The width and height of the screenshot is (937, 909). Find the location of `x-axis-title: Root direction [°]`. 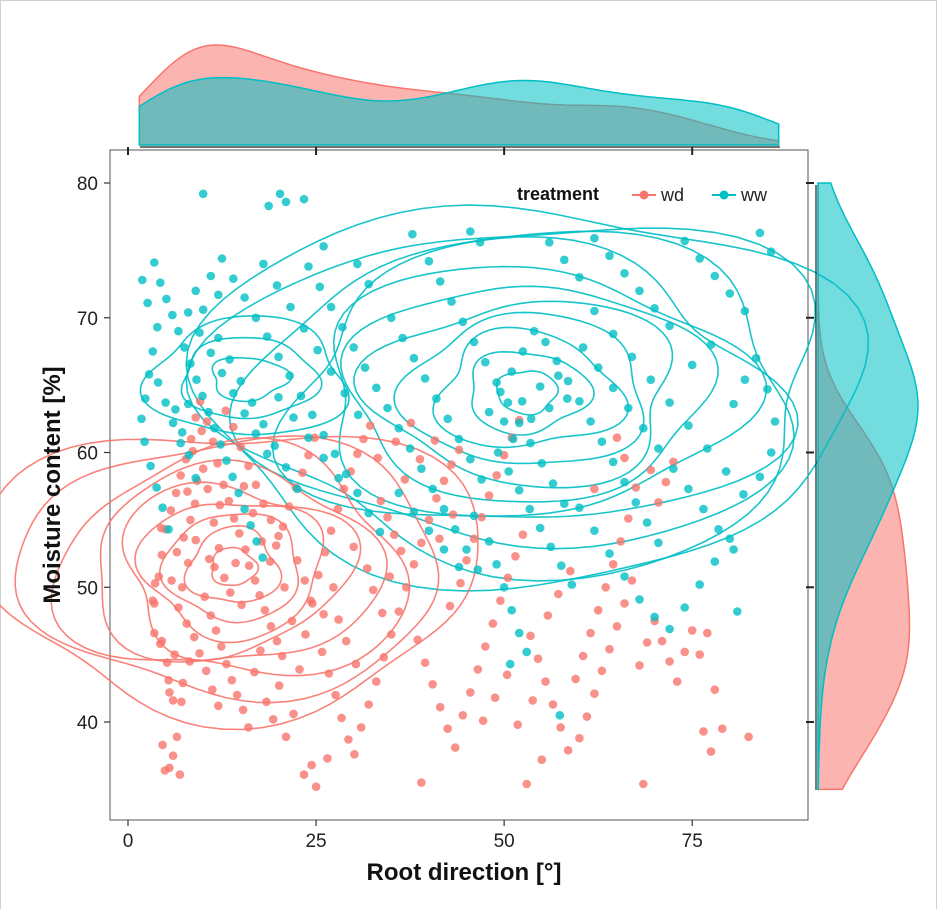

x-axis-title: Root direction [°] is located at coordinates (464, 872).